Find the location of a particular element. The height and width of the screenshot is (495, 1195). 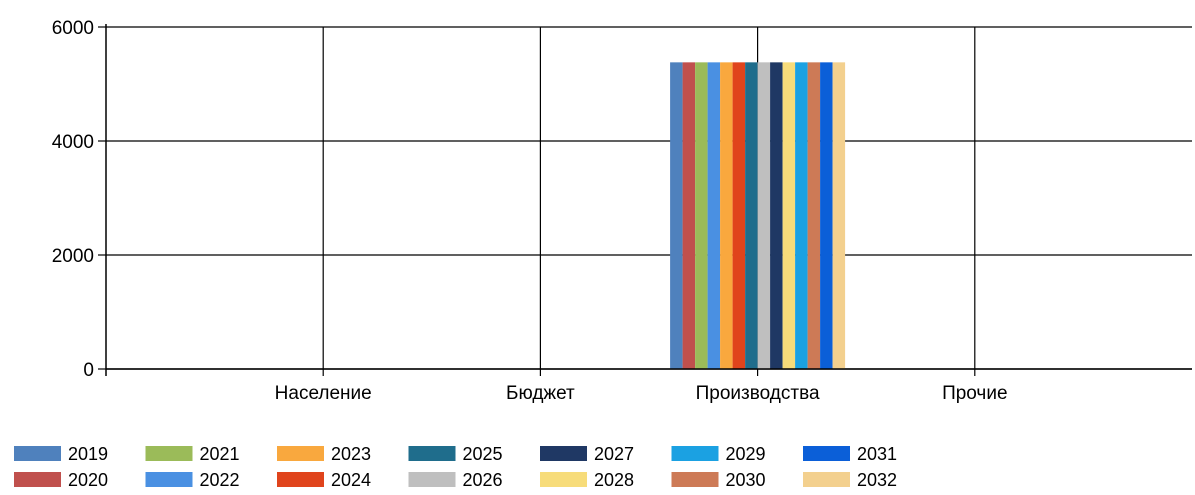

legend-item: 2028 is located at coordinates (587, 480).